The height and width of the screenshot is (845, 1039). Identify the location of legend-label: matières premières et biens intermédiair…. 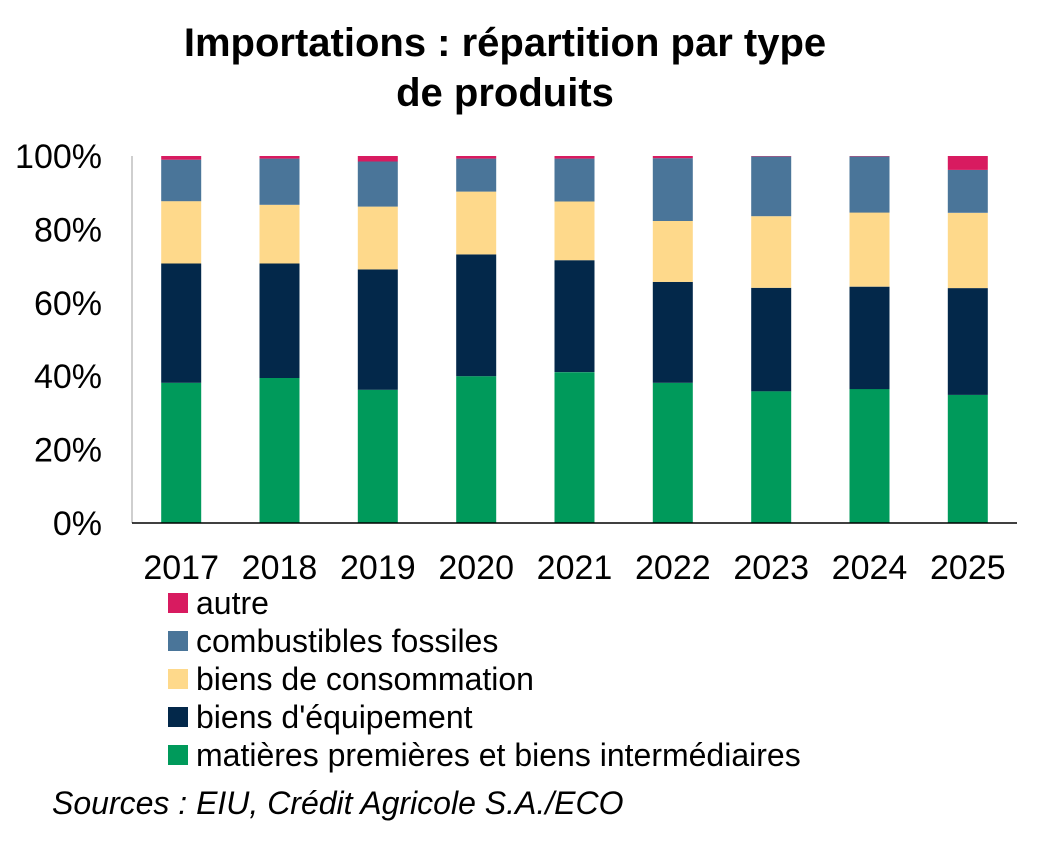
(498, 755).